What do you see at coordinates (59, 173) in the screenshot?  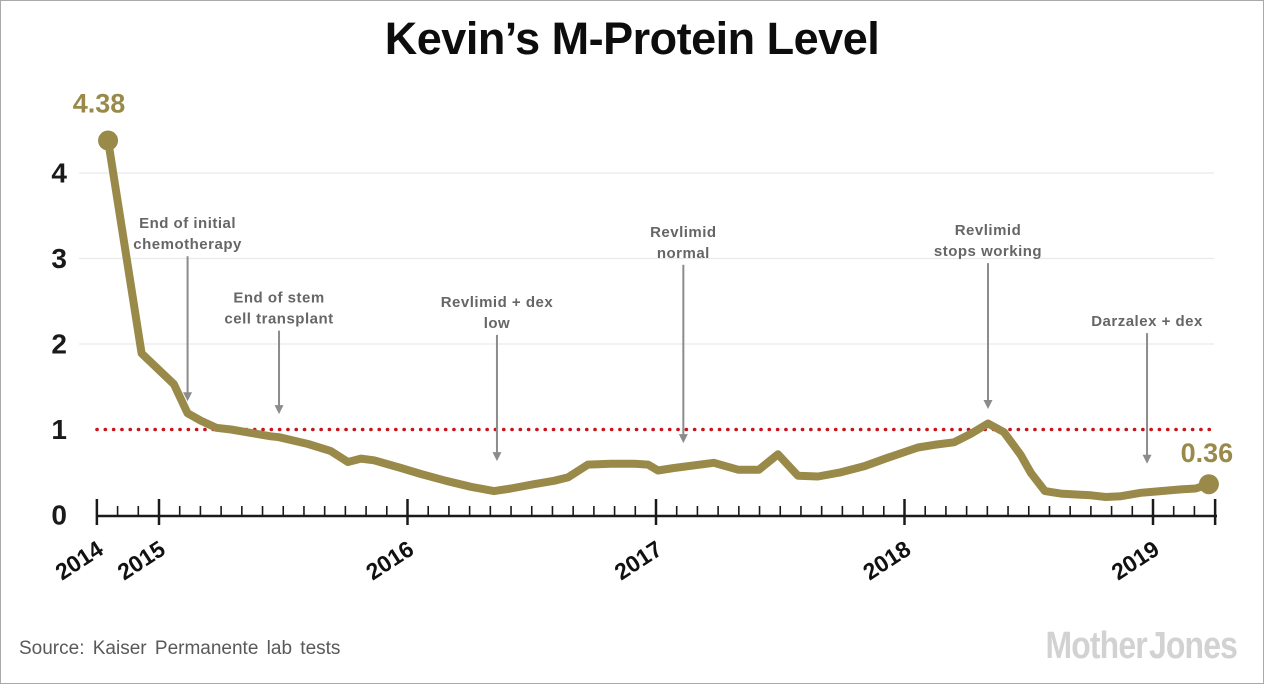 I see `y-axis-tick-label: 4` at bounding box center [59, 173].